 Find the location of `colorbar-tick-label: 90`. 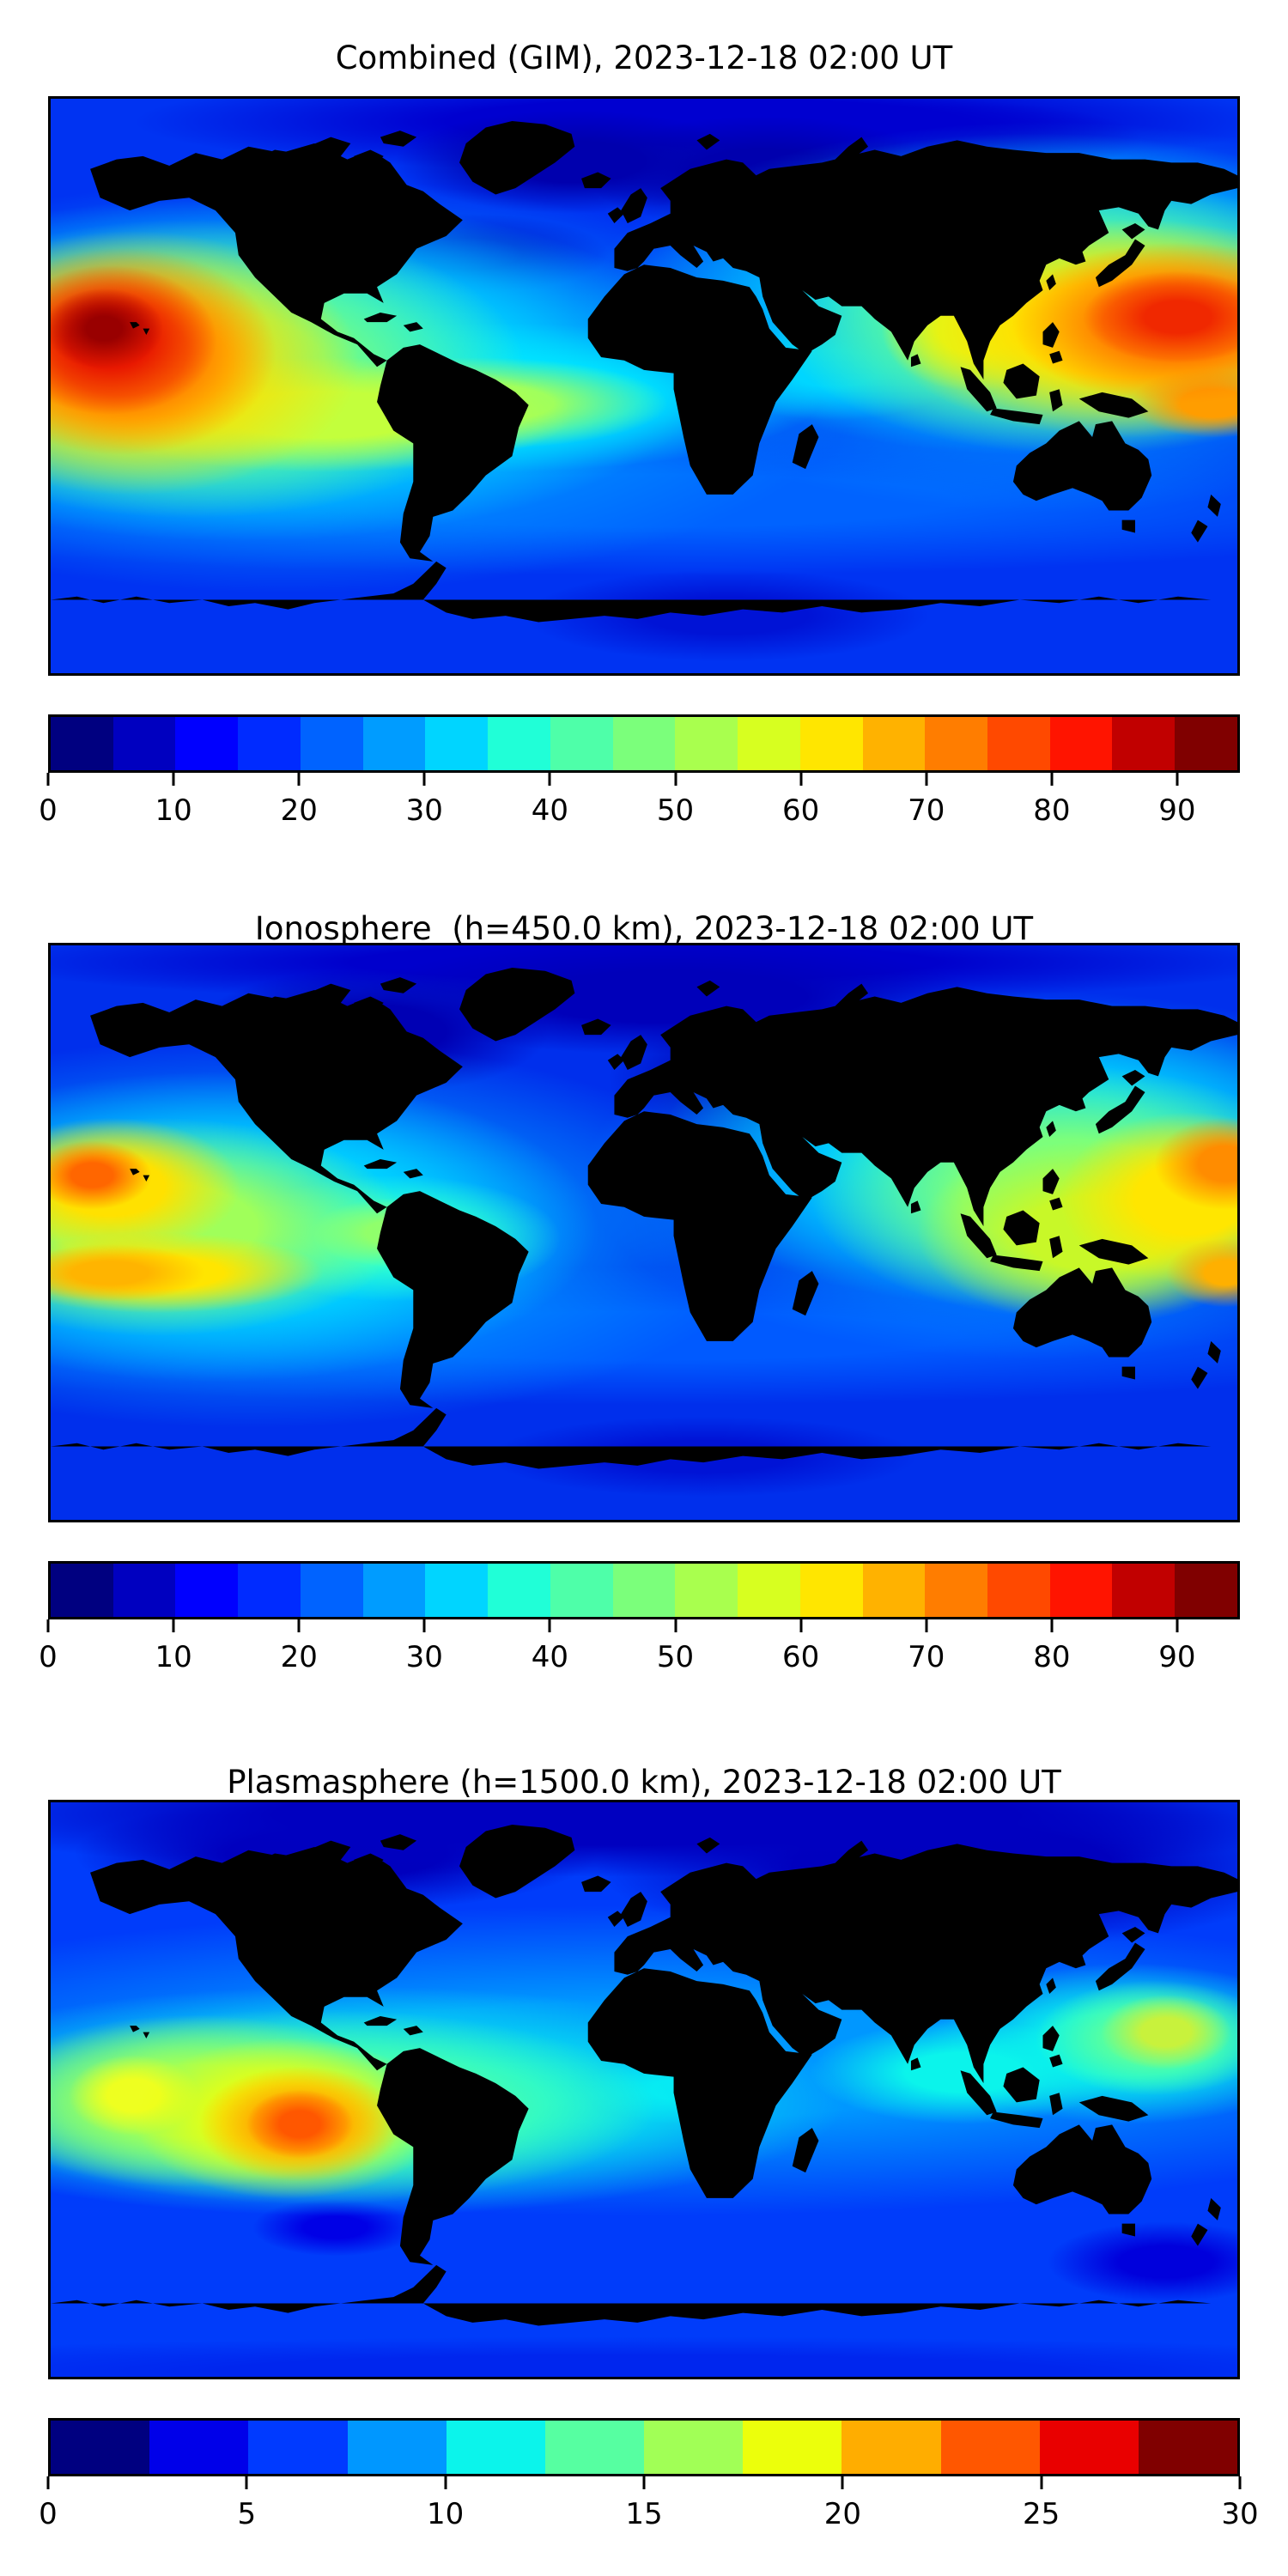

colorbar-tick-label: 90 is located at coordinates (1177, 810).